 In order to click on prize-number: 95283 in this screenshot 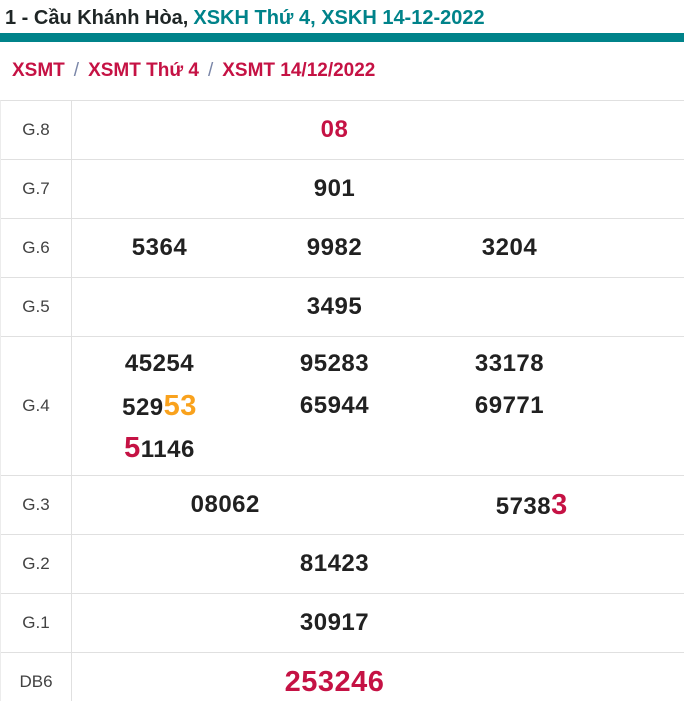, I will do `click(334, 363)`.